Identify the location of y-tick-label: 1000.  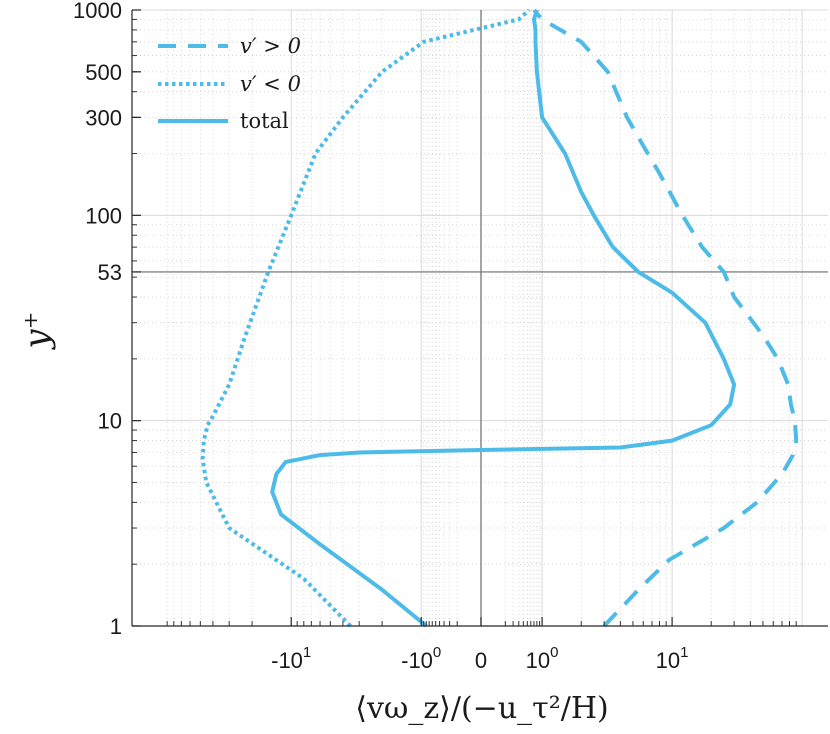
(97, 11).